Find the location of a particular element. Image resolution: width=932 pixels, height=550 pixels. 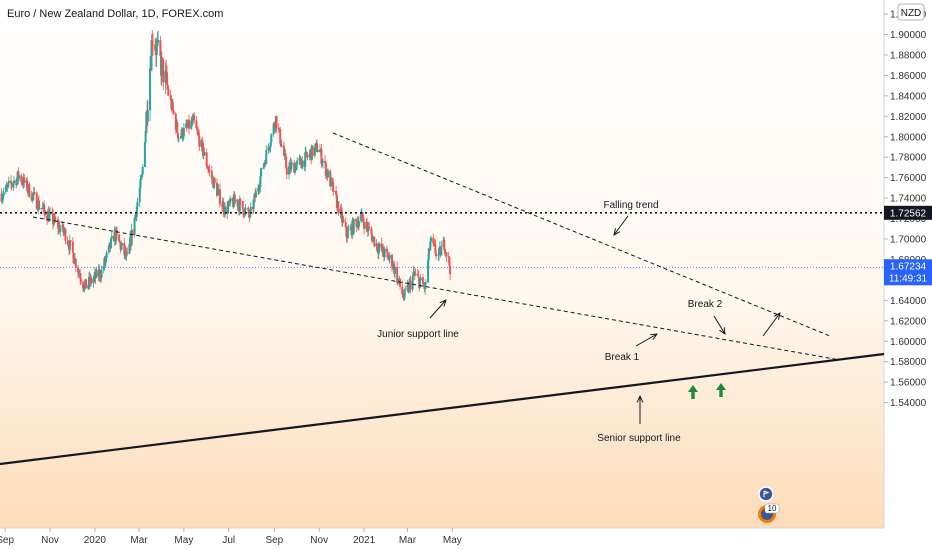

x-tick-label: May is located at coordinates (183, 540).